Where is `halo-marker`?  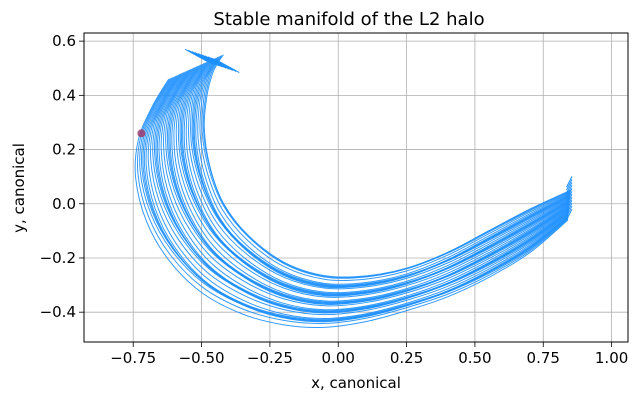 halo-marker is located at coordinates (141, 133).